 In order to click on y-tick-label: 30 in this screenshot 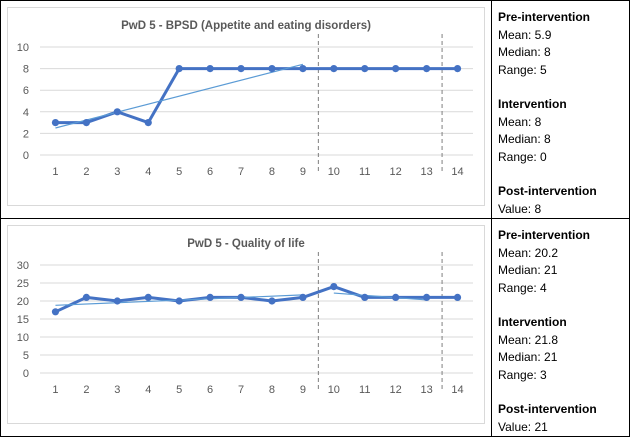, I will do `click(23, 266)`.